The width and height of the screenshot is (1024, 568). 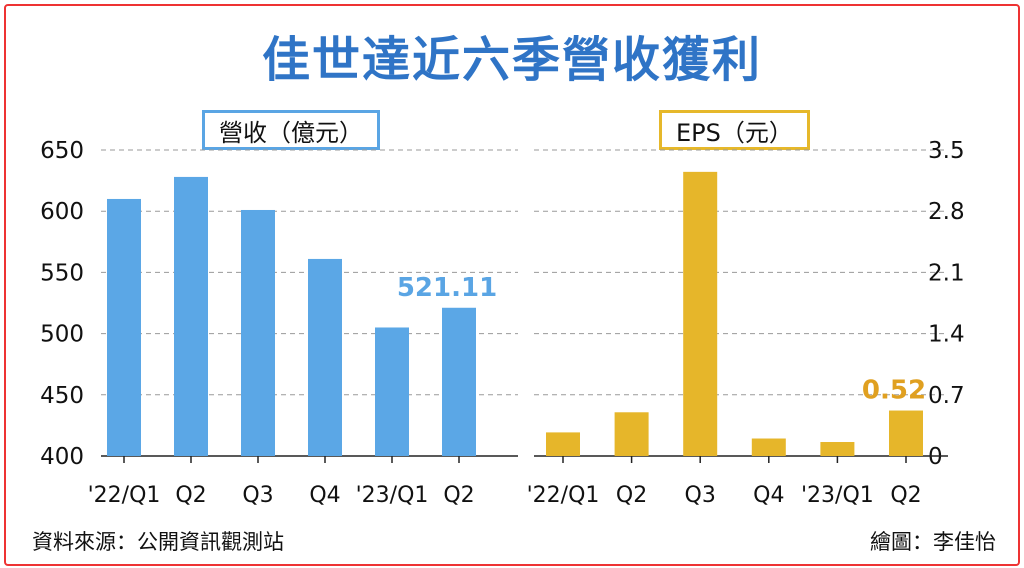 I want to click on chart-title: 佳世達近六季營收獲利, so click(x=511, y=60).